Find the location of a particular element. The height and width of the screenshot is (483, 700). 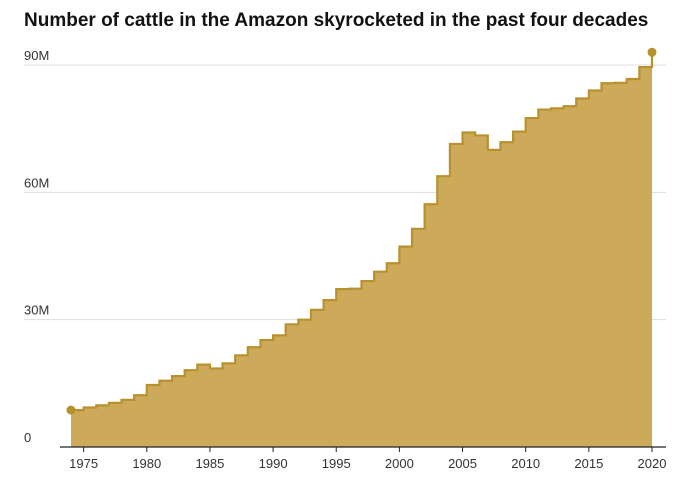

y-tick-label: 60M is located at coordinates (36, 182).